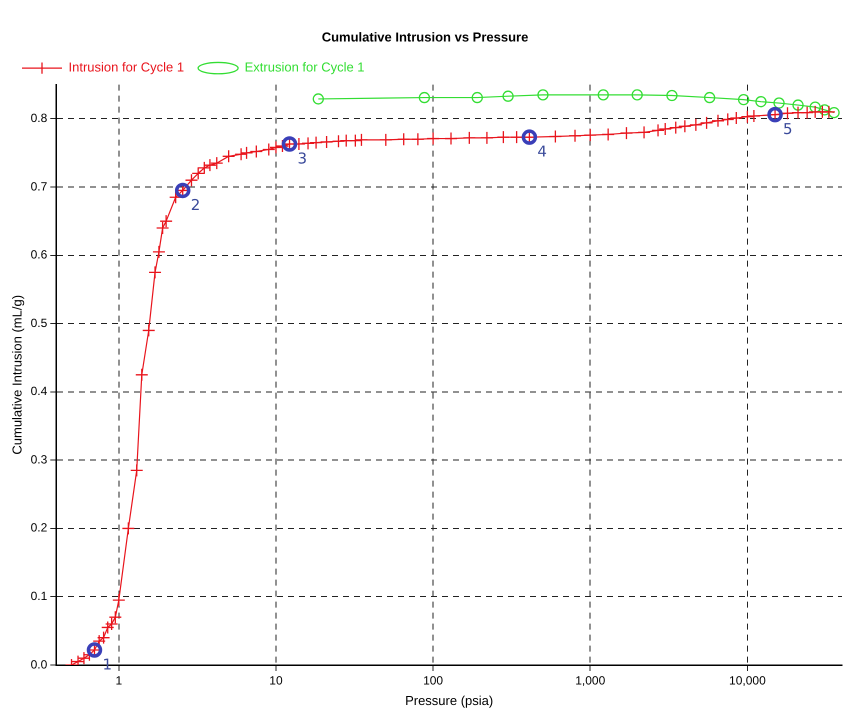 Image resolution: width=867 pixels, height=719 pixels. What do you see at coordinates (788, 129) in the screenshot?
I see `annotation: 5` at bounding box center [788, 129].